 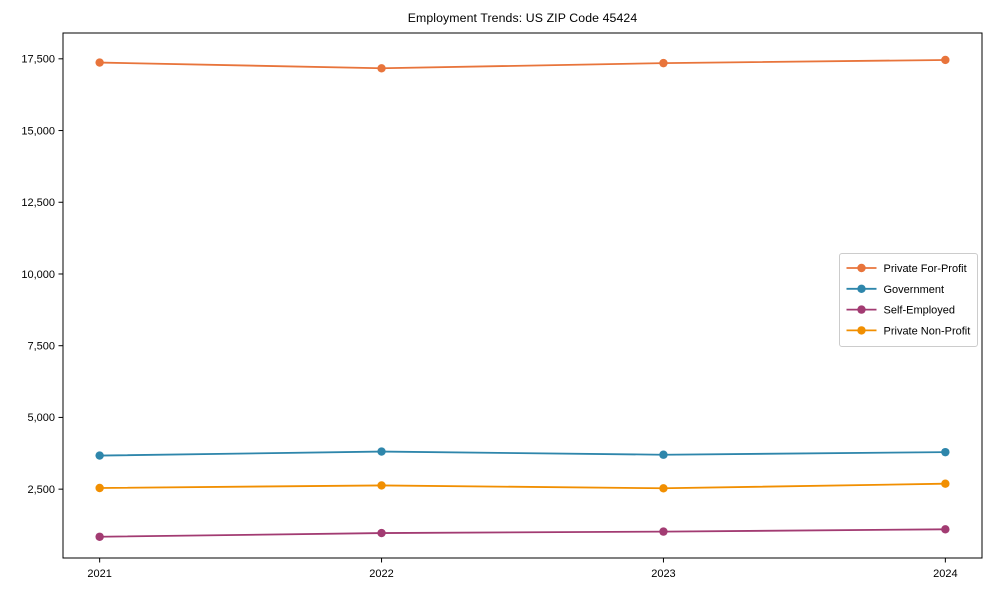 What do you see at coordinates (522, 64) in the screenshot?
I see `line-series-private-for-profit` at bounding box center [522, 64].